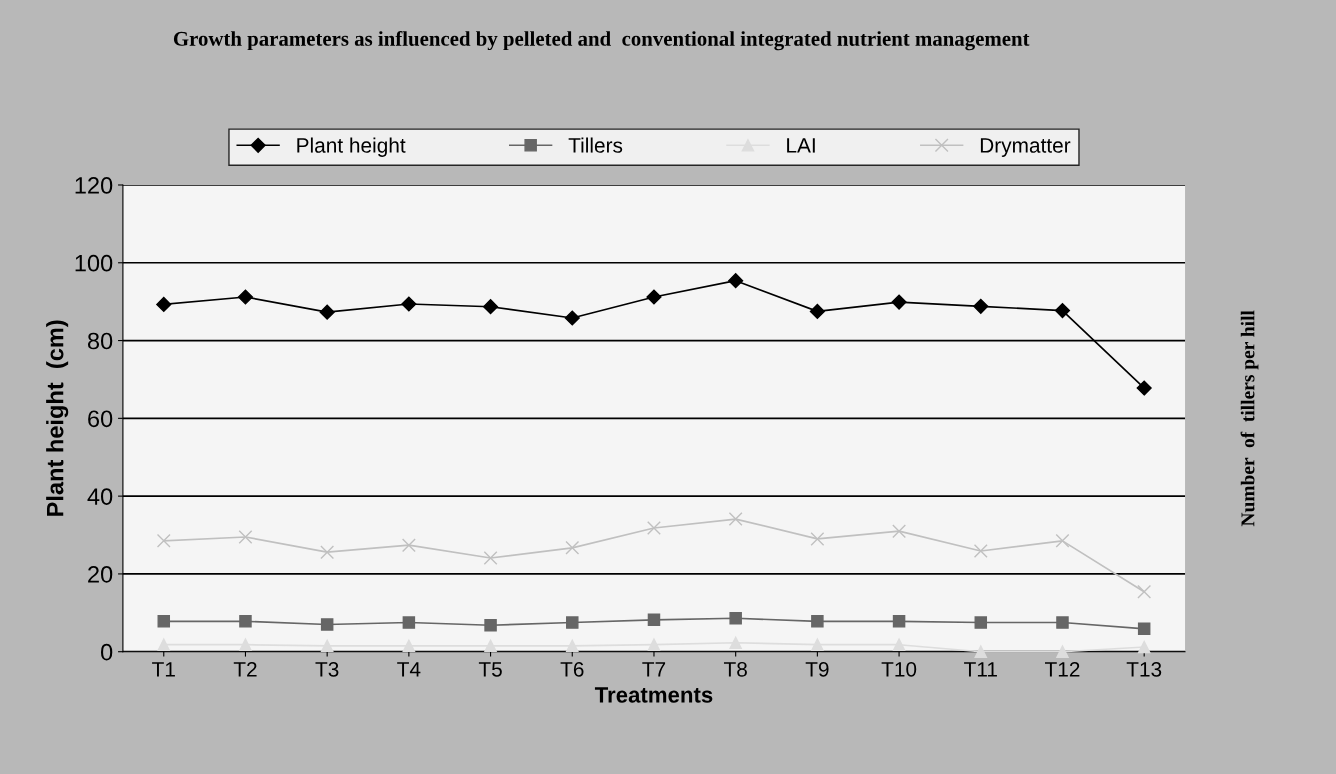 The image size is (1336, 774). Describe the element at coordinates (106, 652) in the screenshot. I see `y-tick-label: 0` at that location.